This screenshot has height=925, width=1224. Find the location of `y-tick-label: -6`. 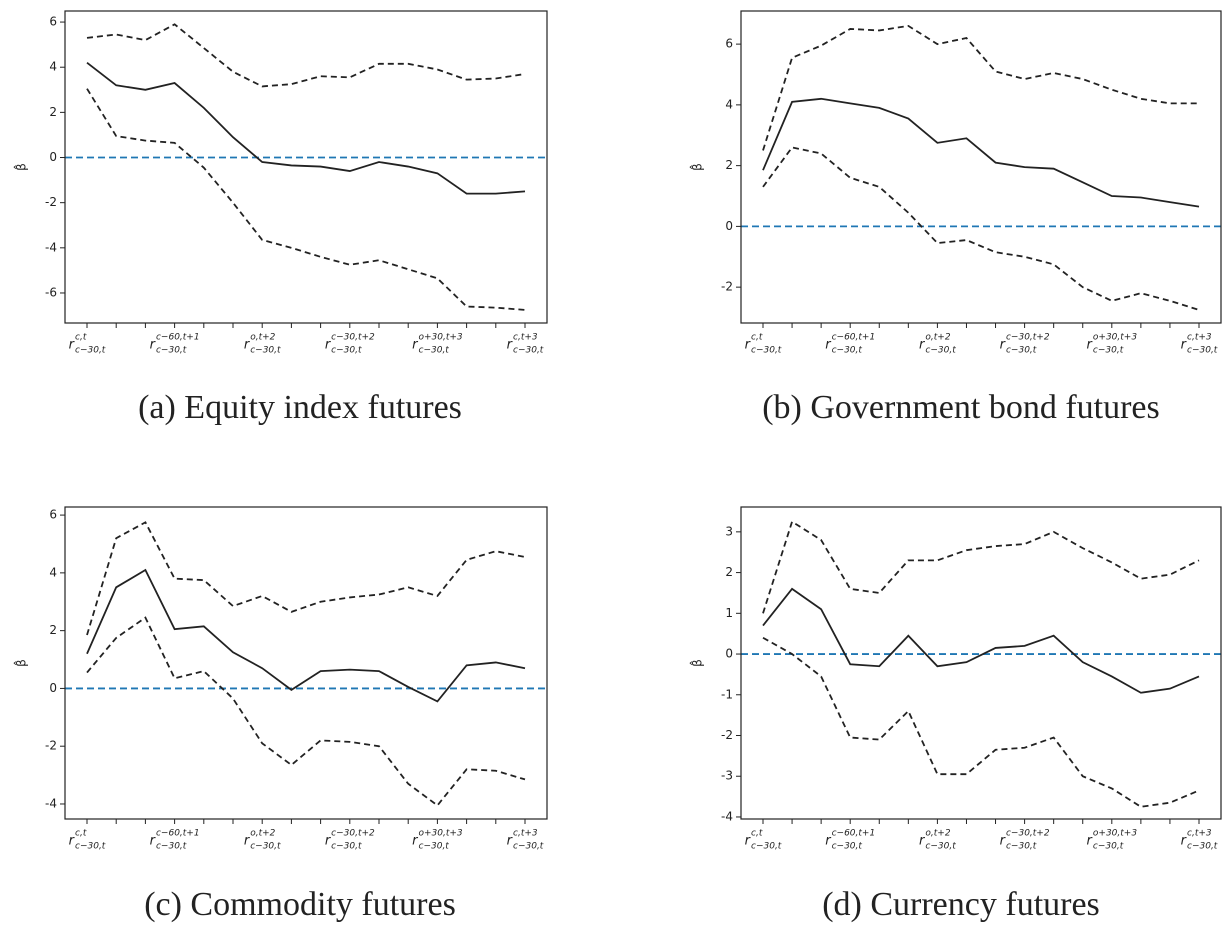

y-tick-label: -6 is located at coordinates (51, 292).